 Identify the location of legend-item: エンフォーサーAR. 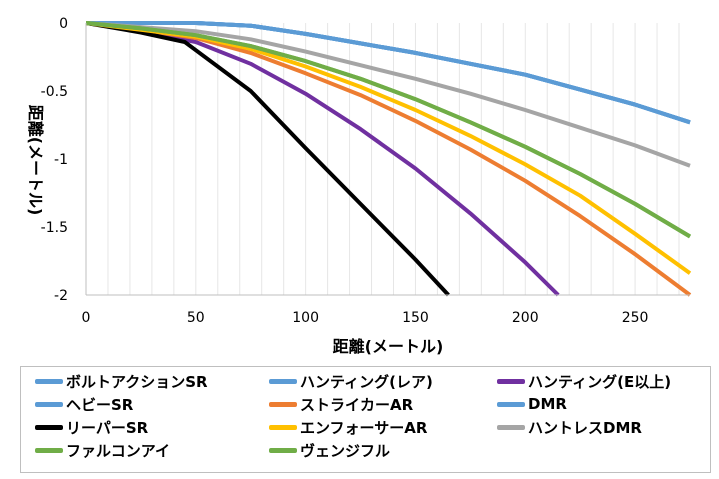
(348, 427).